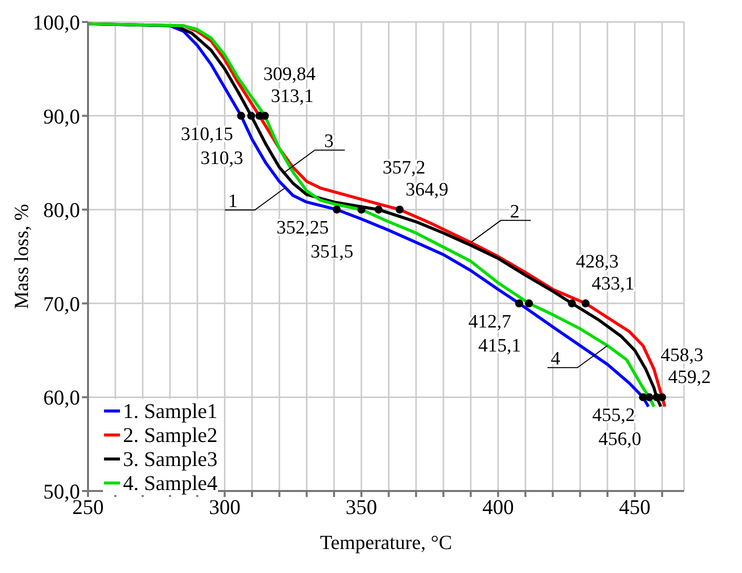 This screenshot has height=573, width=742. I want to click on annotation: 313,1, so click(292, 96).